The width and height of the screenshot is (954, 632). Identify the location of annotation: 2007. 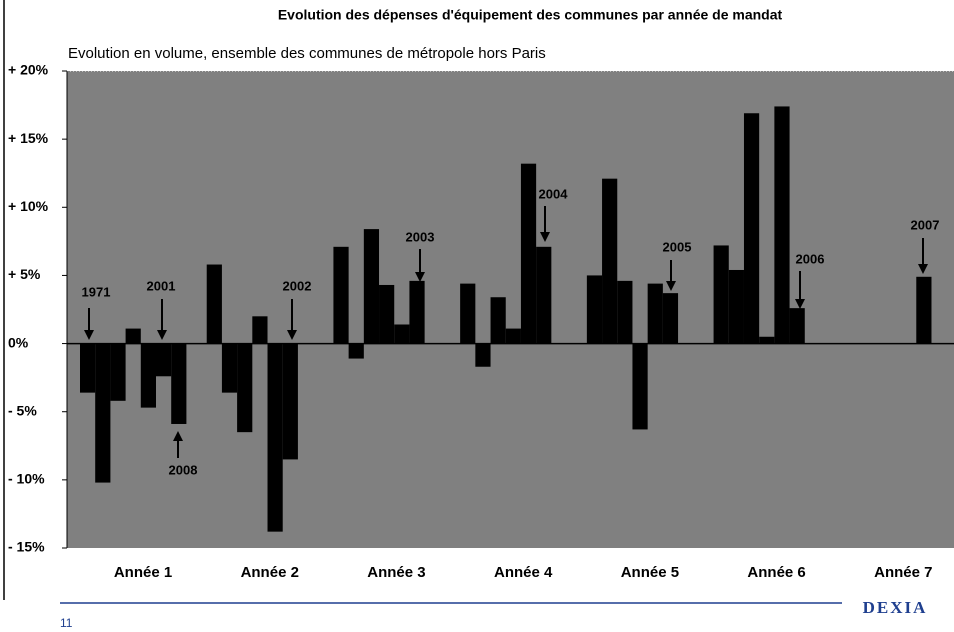
(925, 224).